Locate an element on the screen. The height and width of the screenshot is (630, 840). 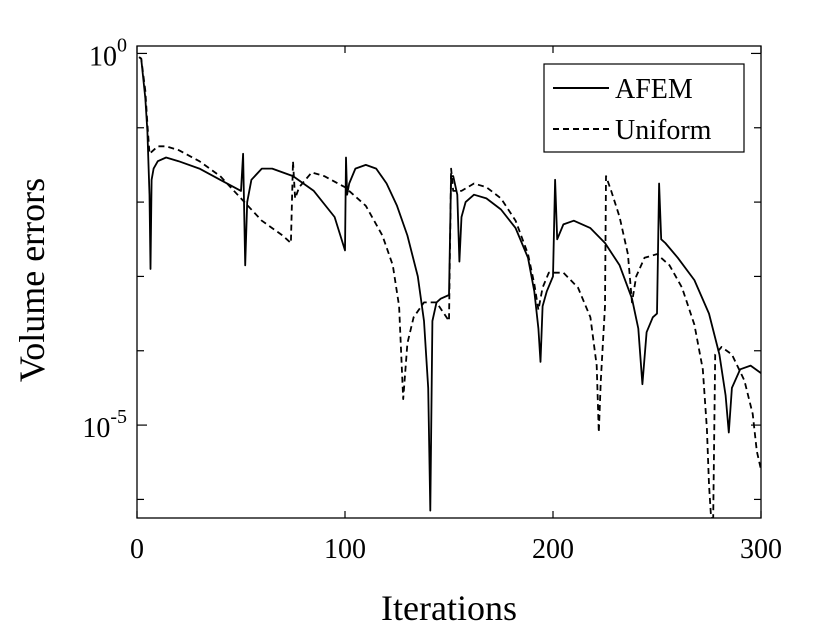
x-tick-label: 100 is located at coordinates (345, 549).